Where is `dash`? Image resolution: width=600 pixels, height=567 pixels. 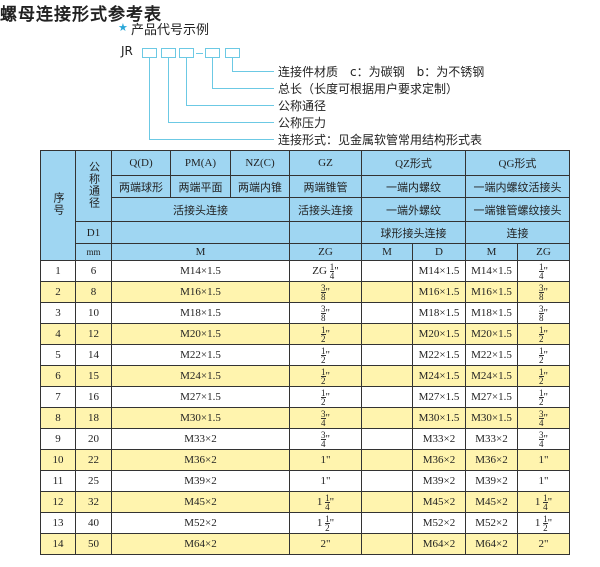 dash is located at coordinates (199, 53).